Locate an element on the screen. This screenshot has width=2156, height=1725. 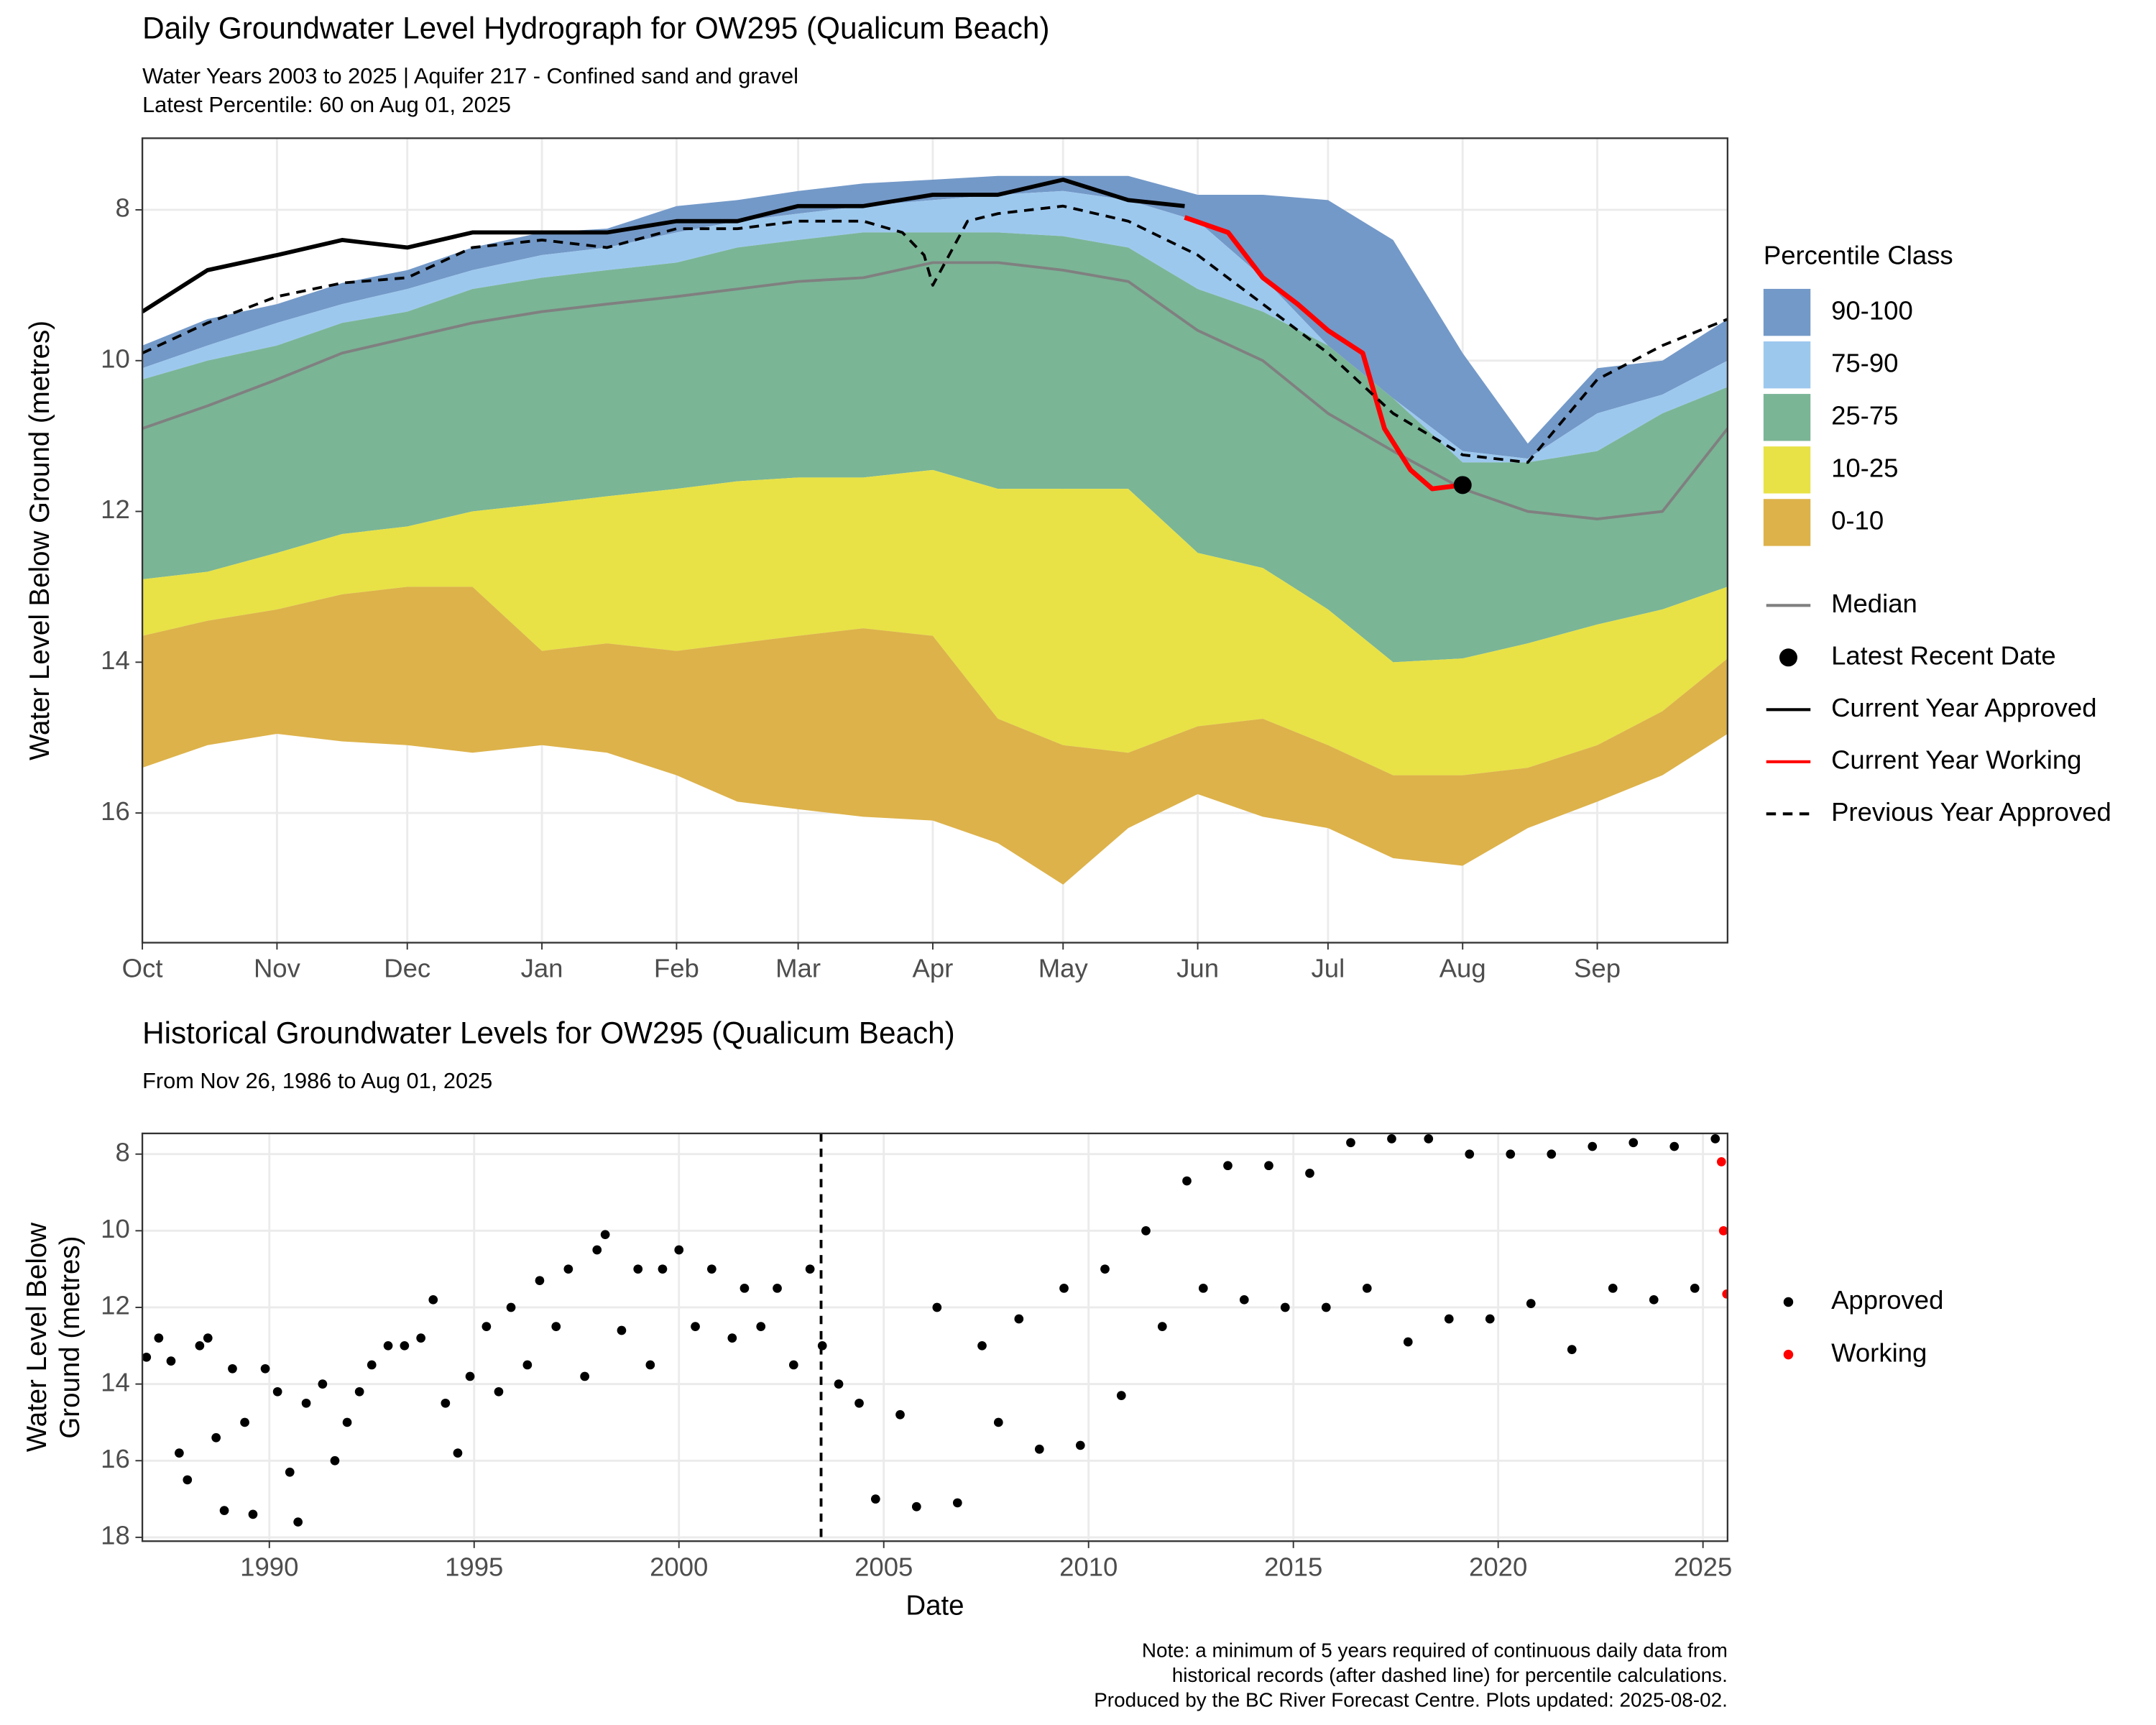
x-tick-label: Dec is located at coordinates (407, 968).